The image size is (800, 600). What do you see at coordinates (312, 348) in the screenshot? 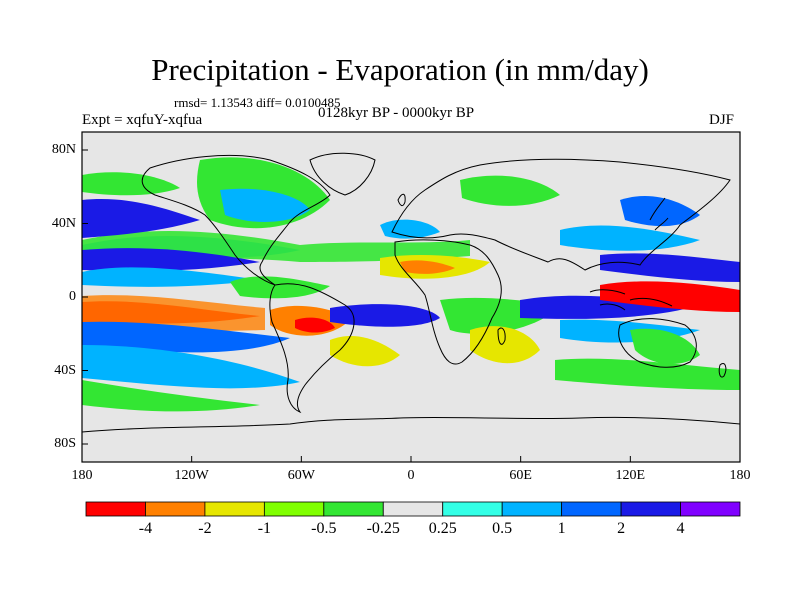
I see `coast-south-america` at bounding box center [312, 348].